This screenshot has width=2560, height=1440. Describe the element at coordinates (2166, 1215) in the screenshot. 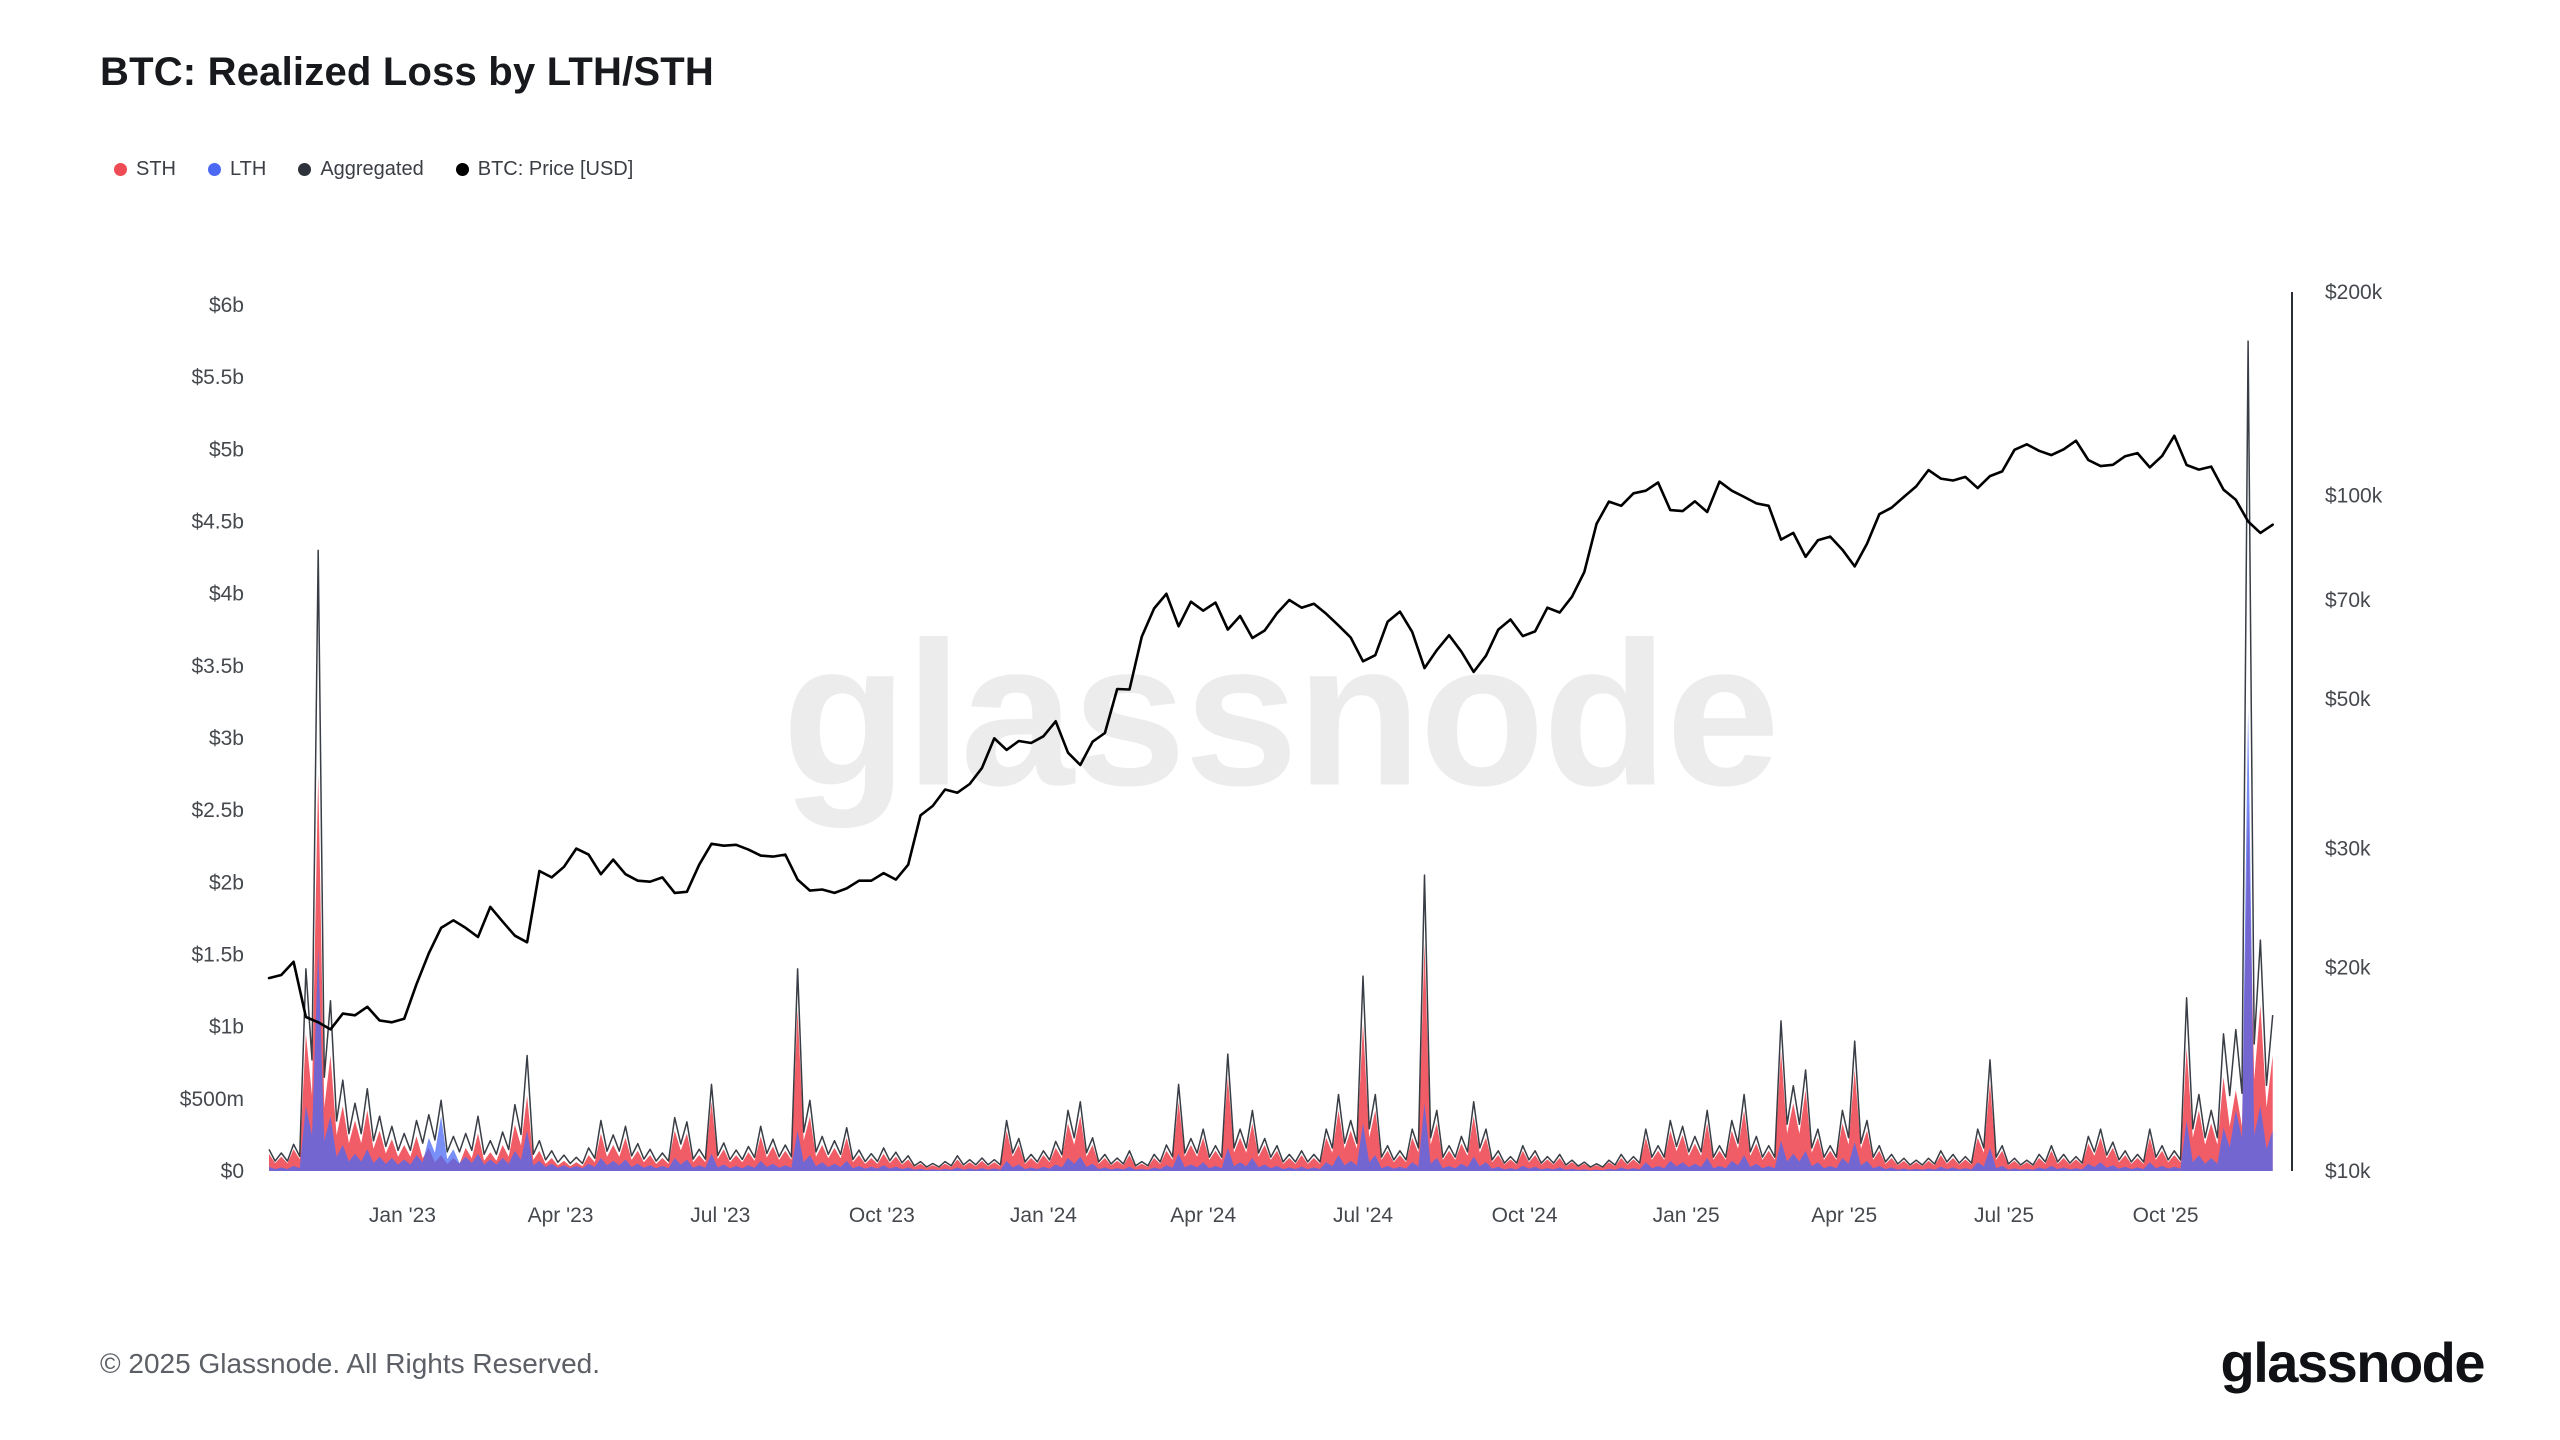

I see `x-axis-tick-label: Oct '25` at that location.